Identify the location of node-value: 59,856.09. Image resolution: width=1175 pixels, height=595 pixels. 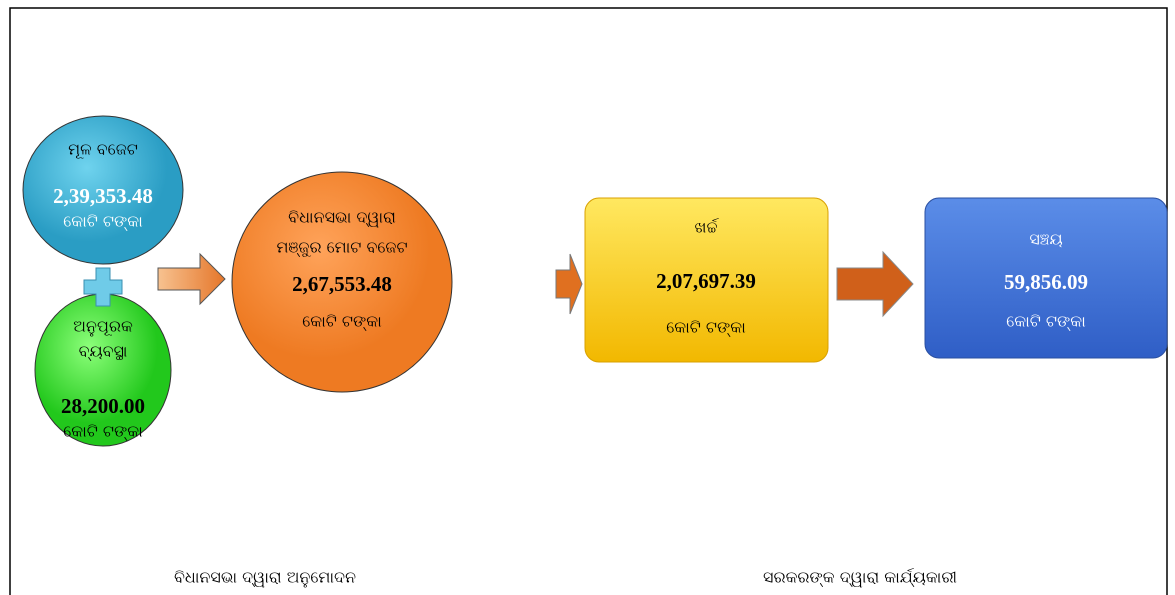
(1046, 282).